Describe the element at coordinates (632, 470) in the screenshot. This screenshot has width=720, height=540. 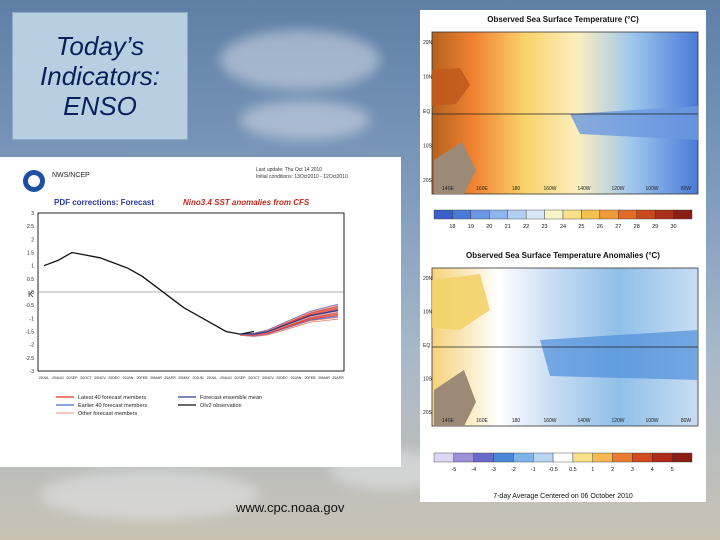
I see `colorbar-tick: 3` at that location.